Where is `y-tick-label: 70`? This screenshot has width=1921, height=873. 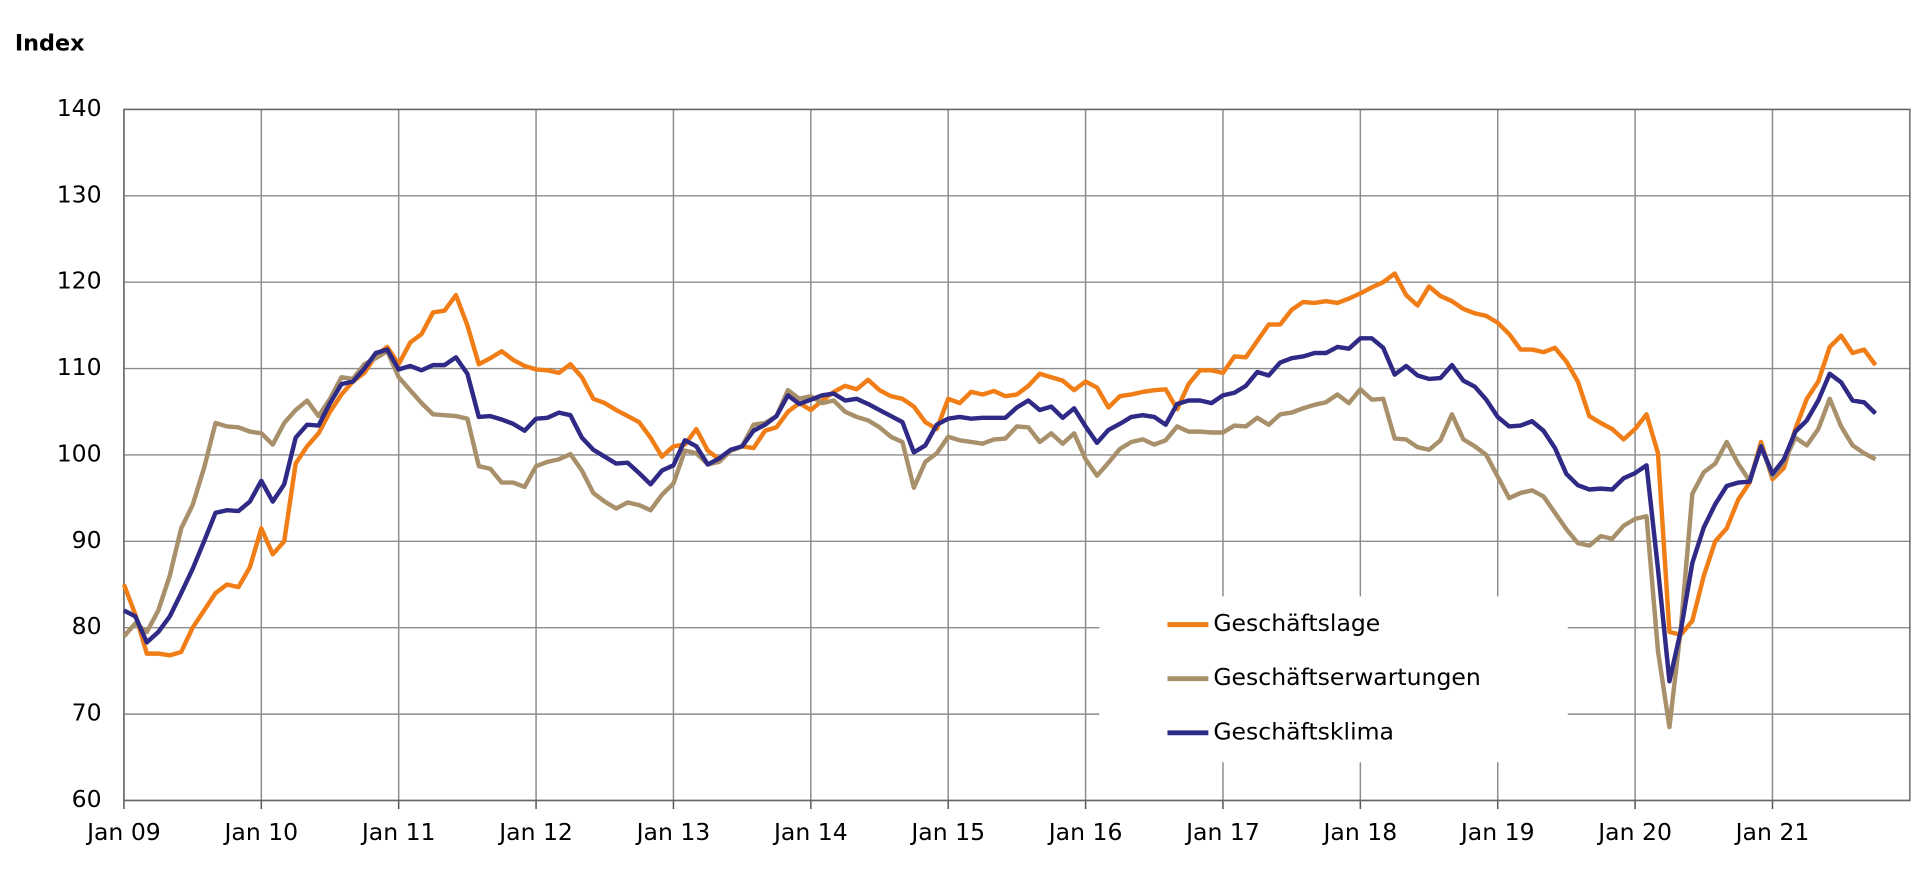
y-tick-label: 70 is located at coordinates (87, 713).